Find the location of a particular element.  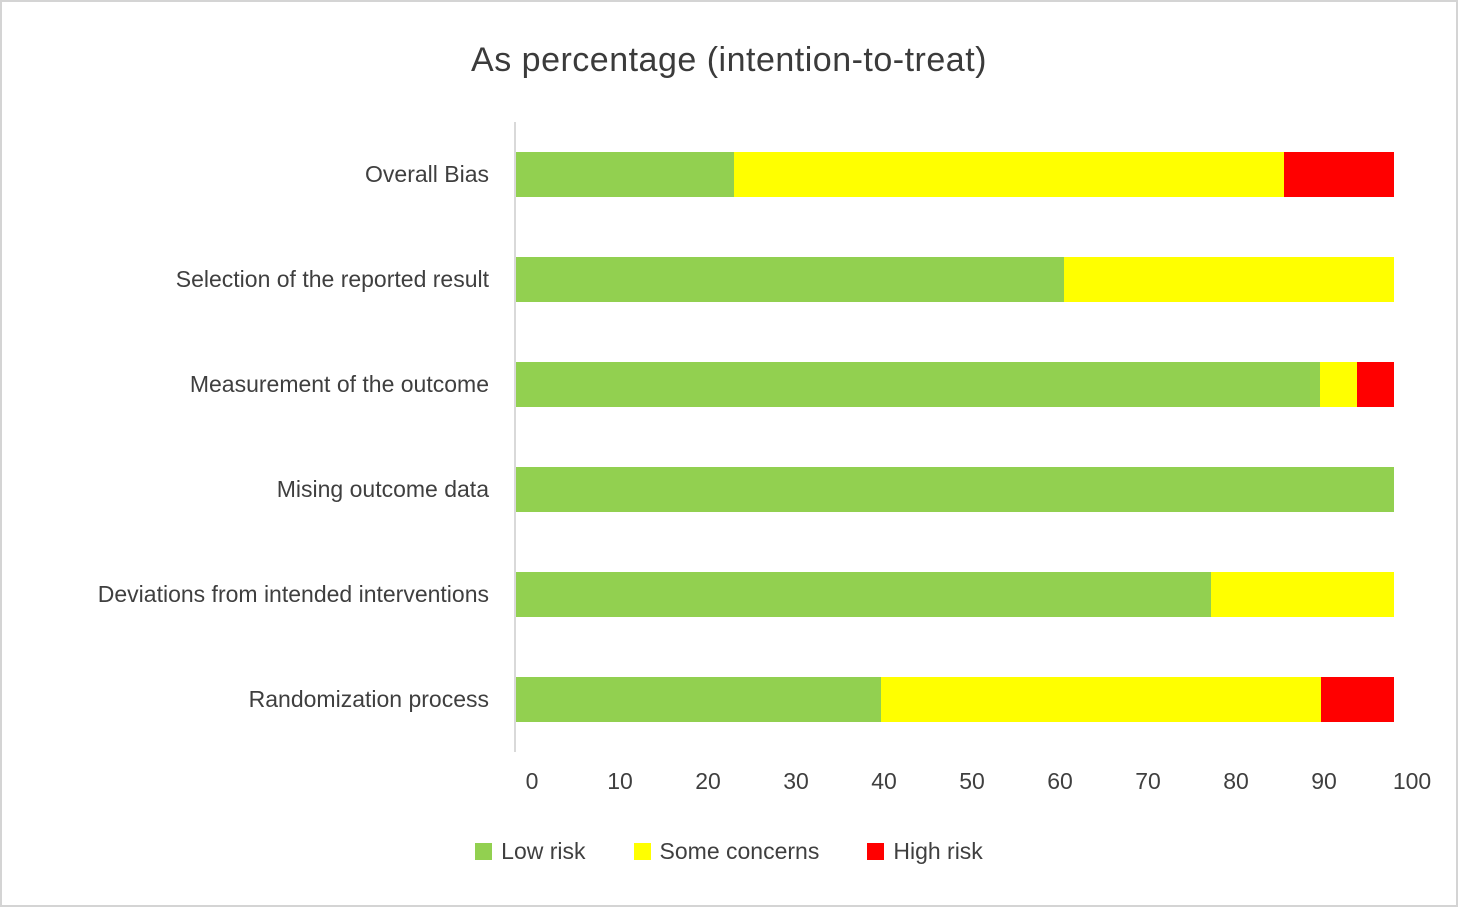

x-axis-tick-label: 30 is located at coordinates (796, 781).